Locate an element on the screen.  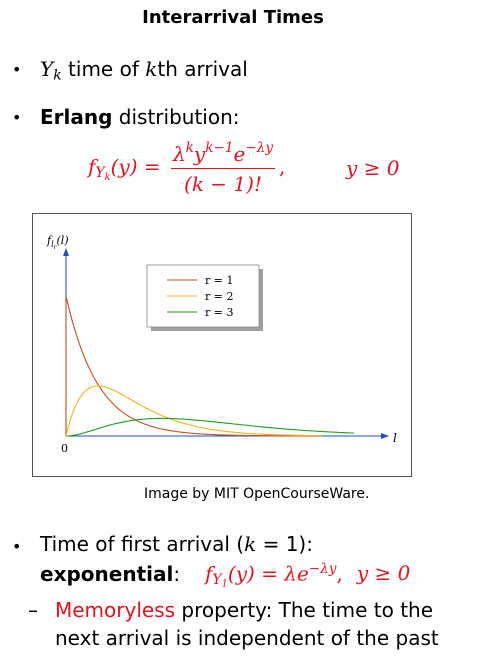
formula-comma: , is located at coordinates (282, 166).